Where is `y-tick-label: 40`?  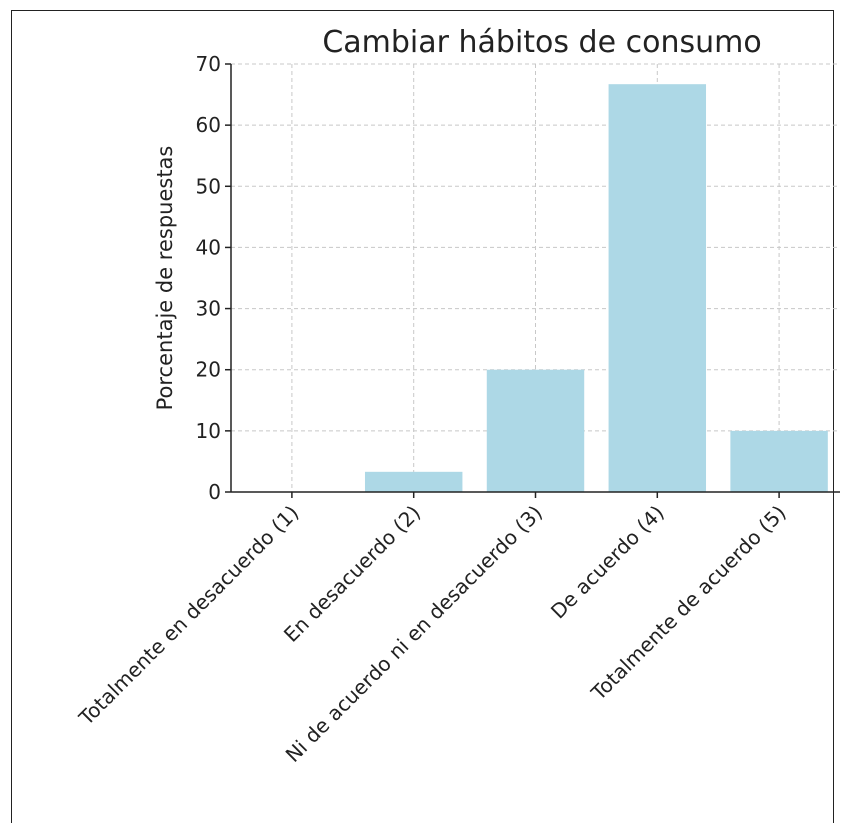 y-tick-label: 40 is located at coordinates (208, 247).